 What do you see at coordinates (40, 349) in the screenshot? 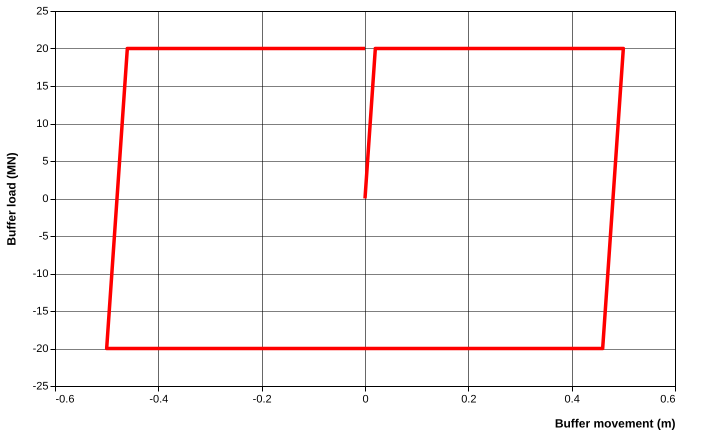
I see `y-tick-label: -20` at bounding box center [40, 349].